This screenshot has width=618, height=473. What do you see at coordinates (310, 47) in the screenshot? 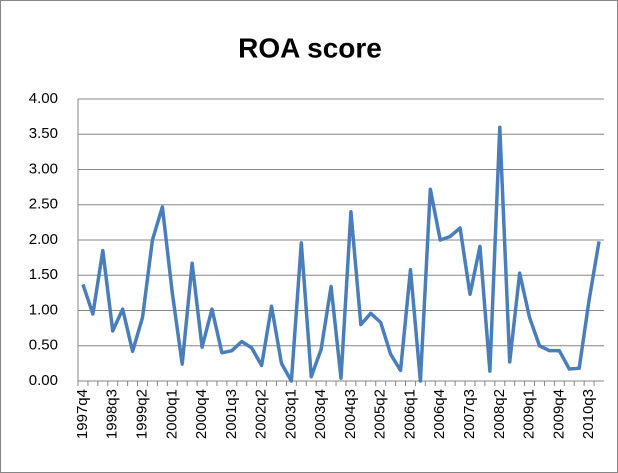
I see `chart-title: ROA score` at bounding box center [310, 47].